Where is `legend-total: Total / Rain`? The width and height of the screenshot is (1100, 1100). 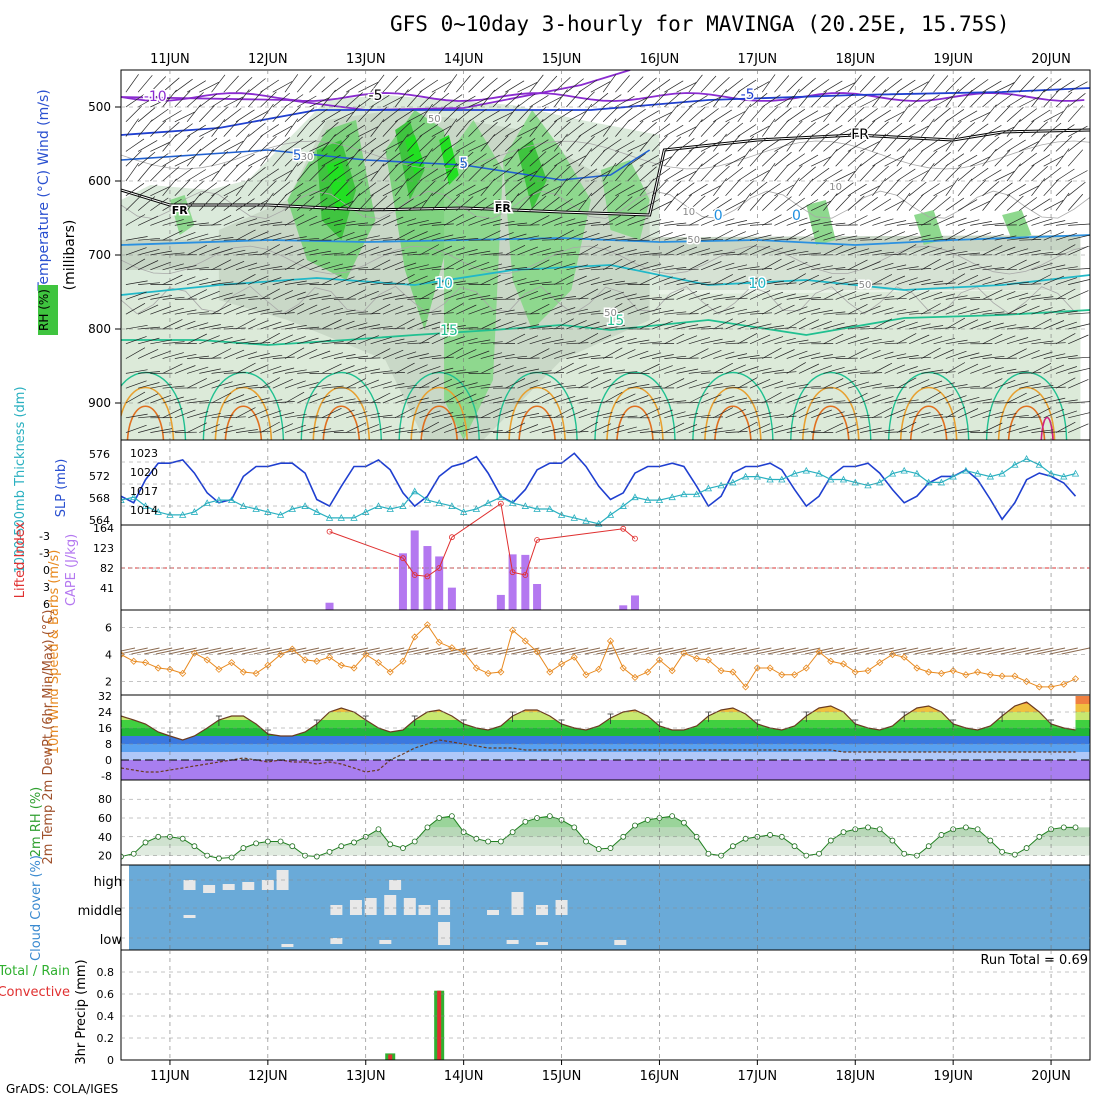
legend-total: Total / Rain is located at coordinates (35, 971).